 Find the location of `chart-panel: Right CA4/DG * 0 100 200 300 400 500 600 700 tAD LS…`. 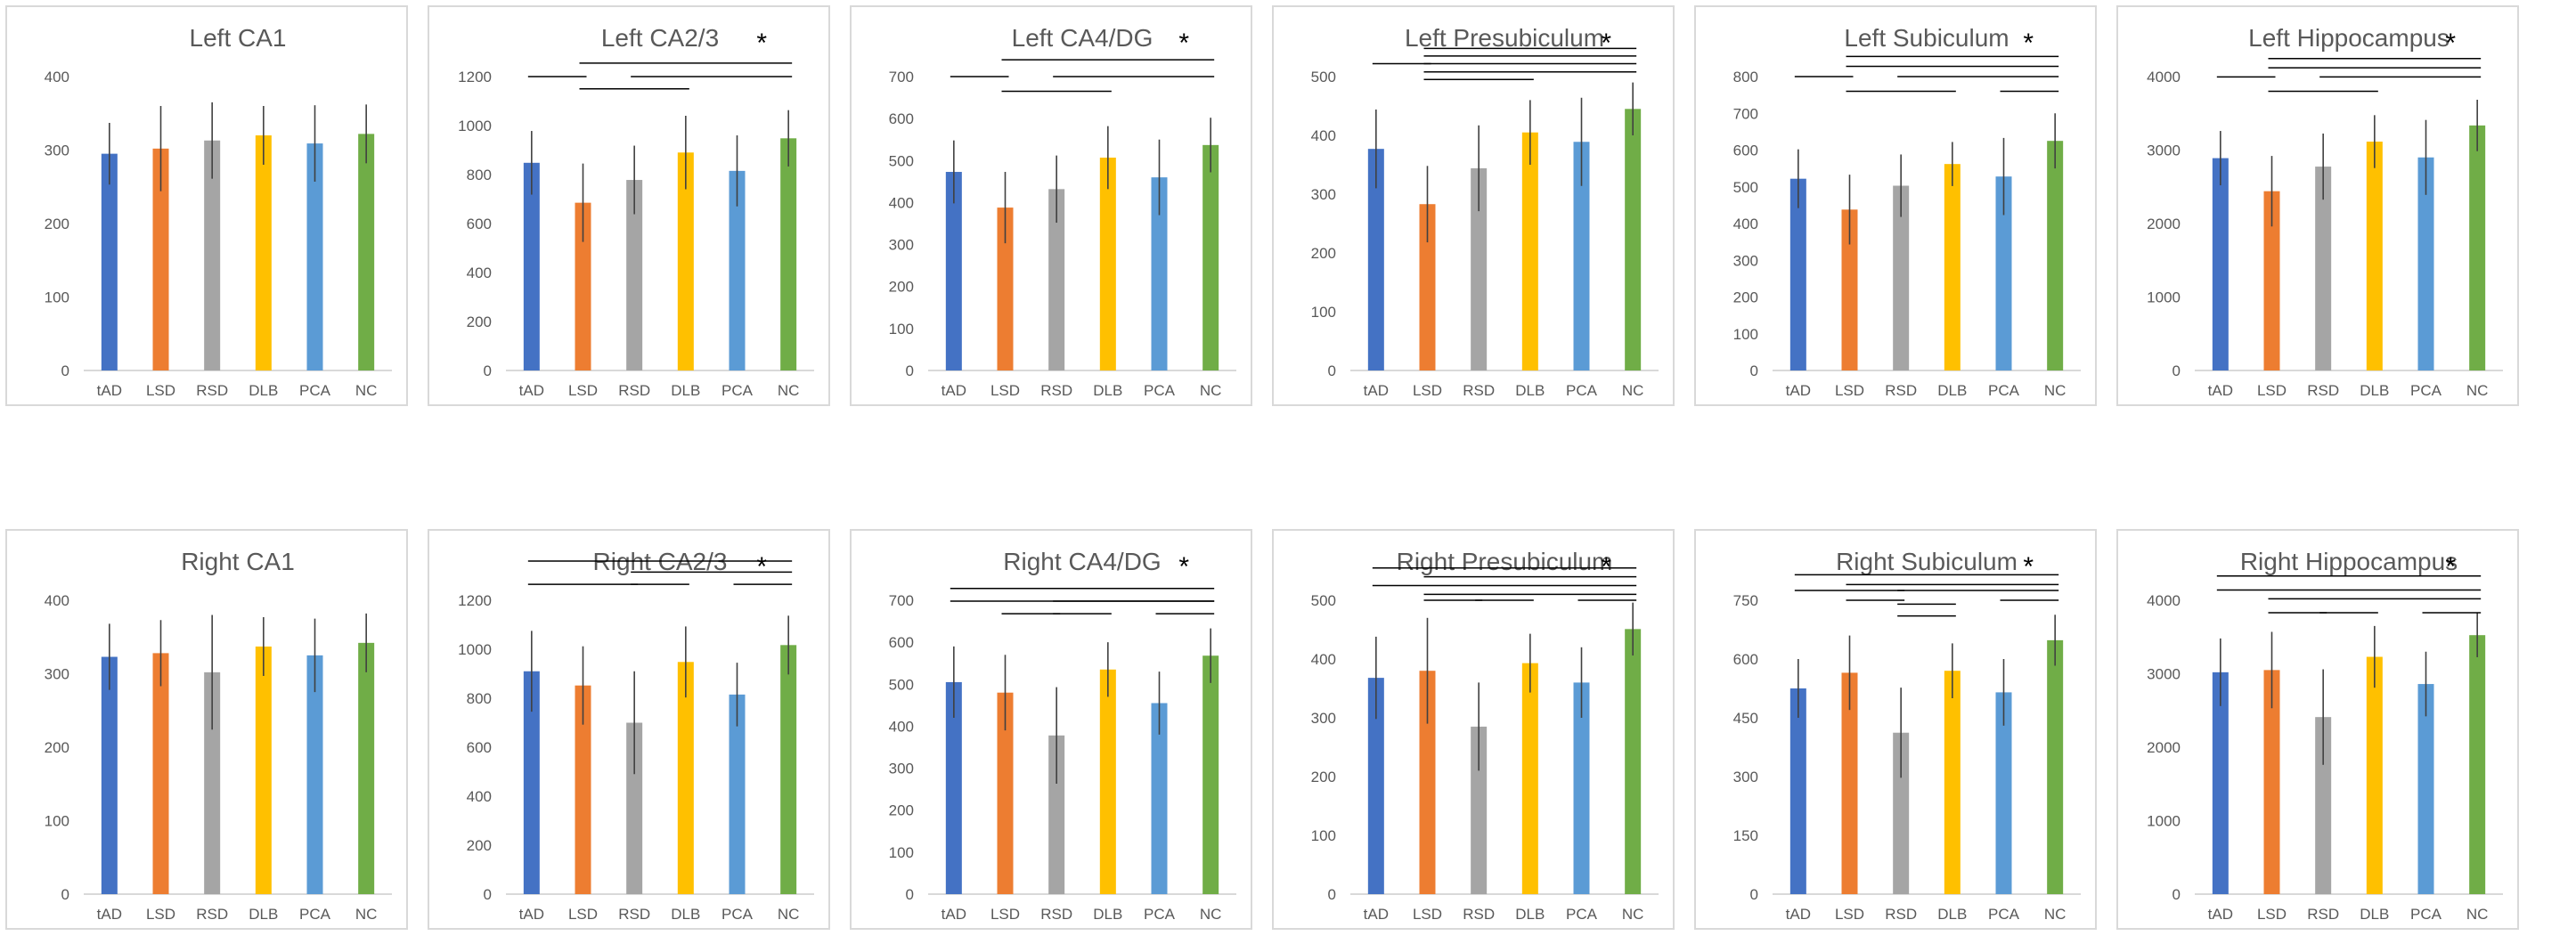

chart-panel: Right CA4/DG * 0 100 200 300 400 500 600 700 tAD LS… is located at coordinates (1051, 729).